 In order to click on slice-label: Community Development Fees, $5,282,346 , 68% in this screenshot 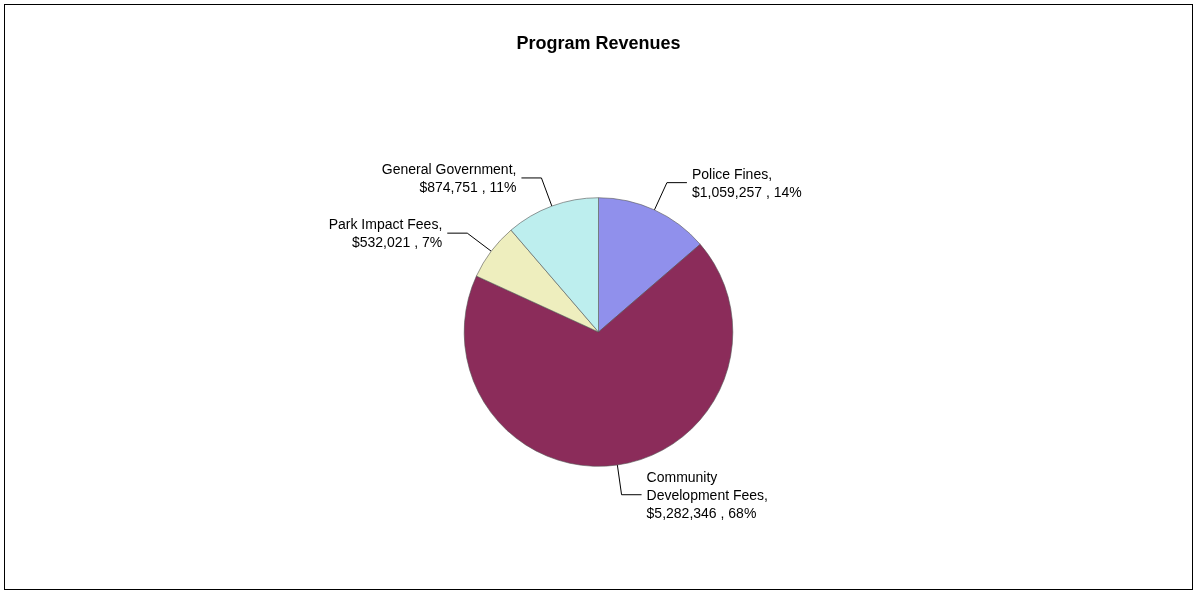, I will do `click(707, 494)`.